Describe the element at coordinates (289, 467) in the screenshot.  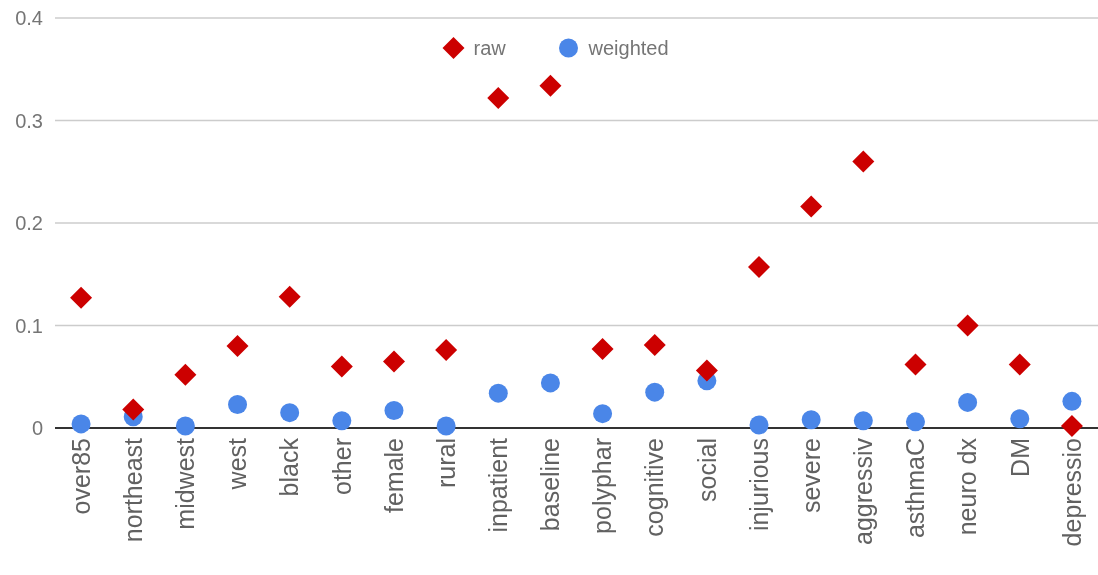
I see `x-tick-label: black` at that location.